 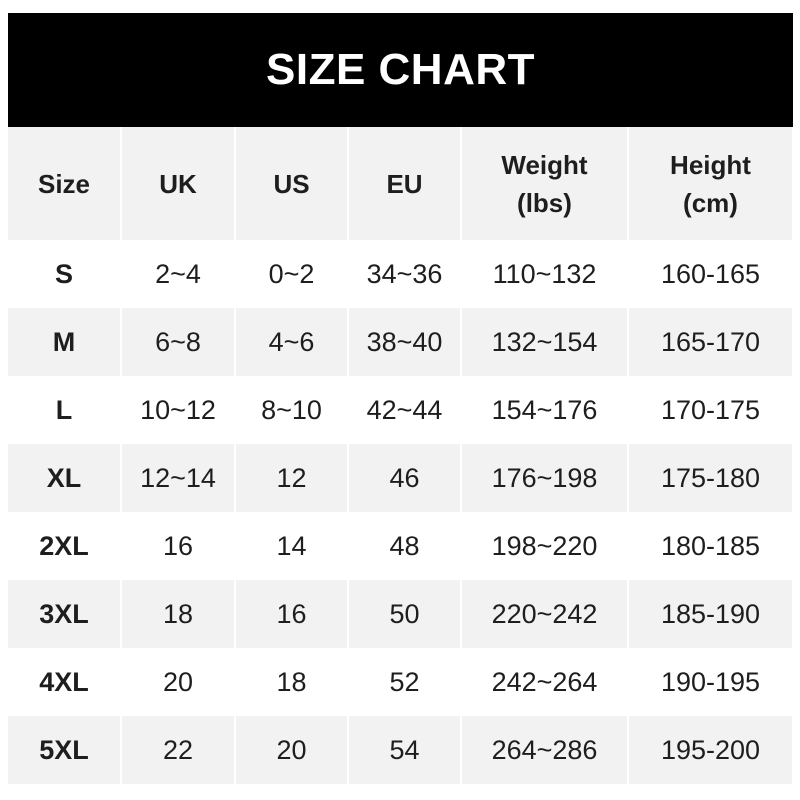 I want to click on table-cell: 46, so click(x=405, y=478).